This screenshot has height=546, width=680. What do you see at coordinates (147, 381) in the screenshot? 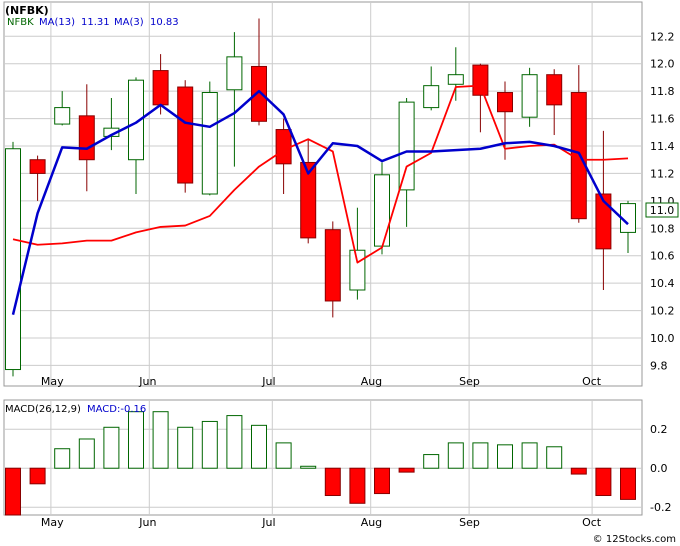
I see `price-x-tick-label: Jun` at bounding box center [147, 381].